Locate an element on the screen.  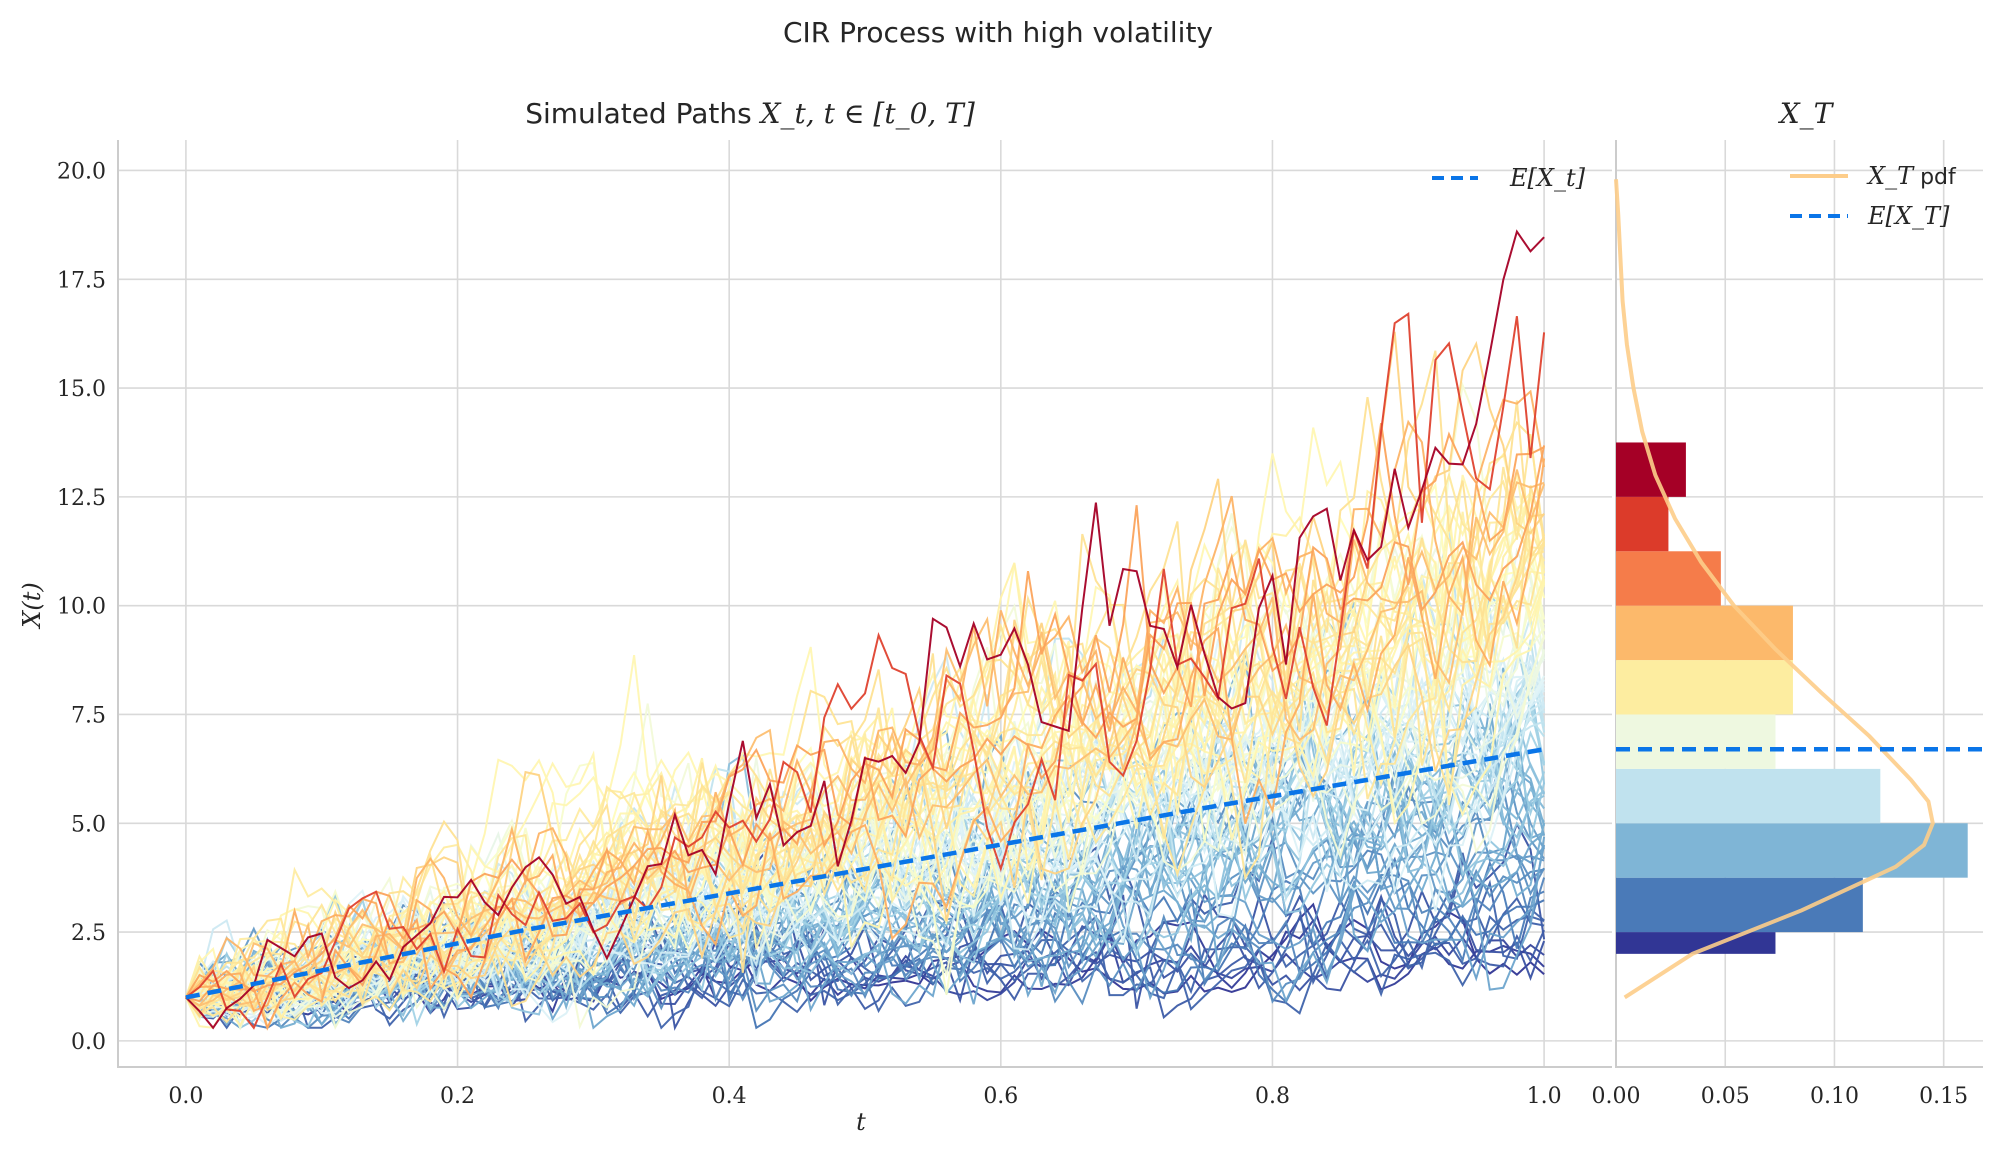
legend-label-pdf: X_T pdf is located at coordinates (1911, 176).